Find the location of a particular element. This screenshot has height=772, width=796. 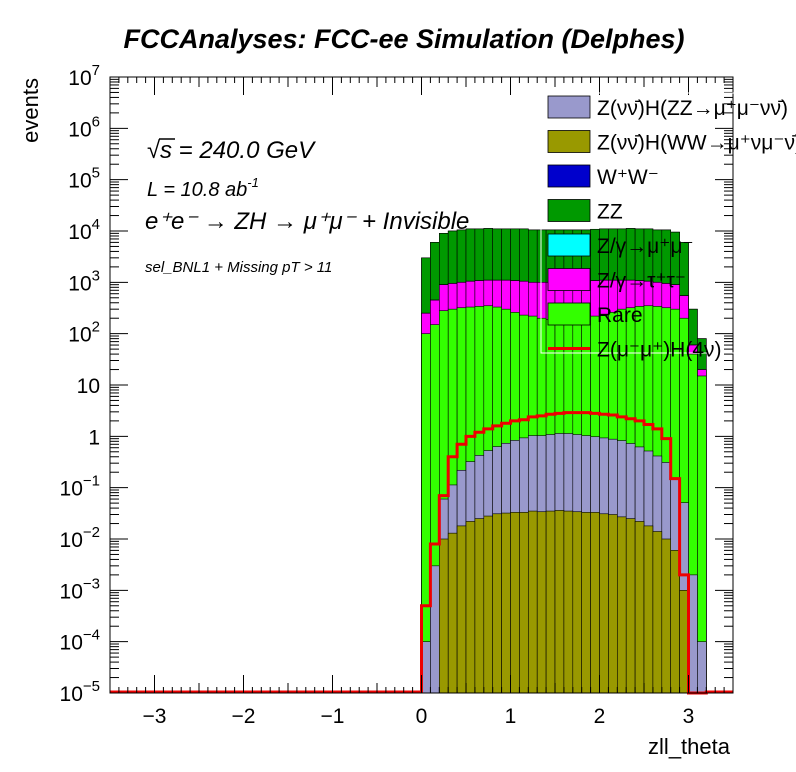

x-tick-label: −2 is located at coordinates (244, 716).